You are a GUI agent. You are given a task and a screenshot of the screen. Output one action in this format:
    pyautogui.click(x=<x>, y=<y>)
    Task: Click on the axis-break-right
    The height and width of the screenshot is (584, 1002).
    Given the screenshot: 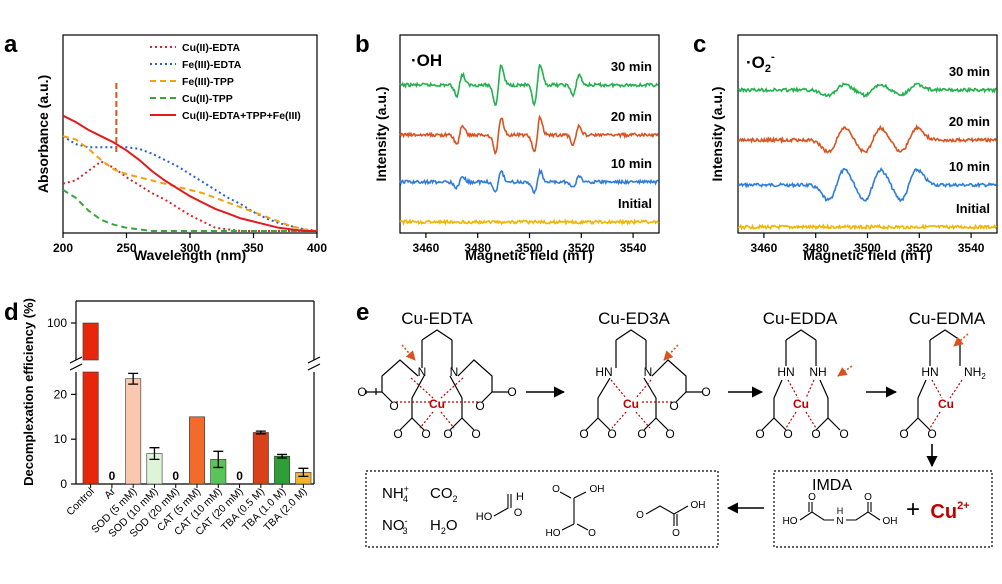 What is the action you would take?
    pyautogui.click(x=314, y=363)
    